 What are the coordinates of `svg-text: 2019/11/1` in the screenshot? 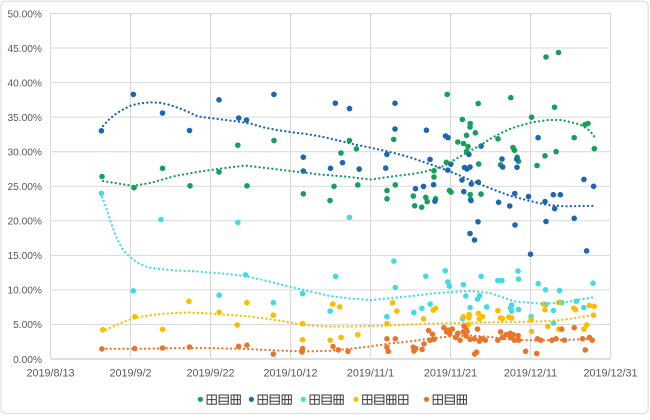 It's located at (370, 374).